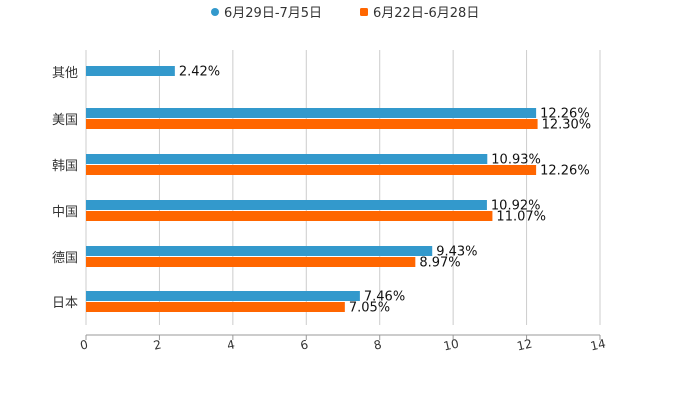 The image size is (700, 404). Describe the element at coordinates (384, 297) in the screenshot. I see `data-label: 7.46%` at that location.